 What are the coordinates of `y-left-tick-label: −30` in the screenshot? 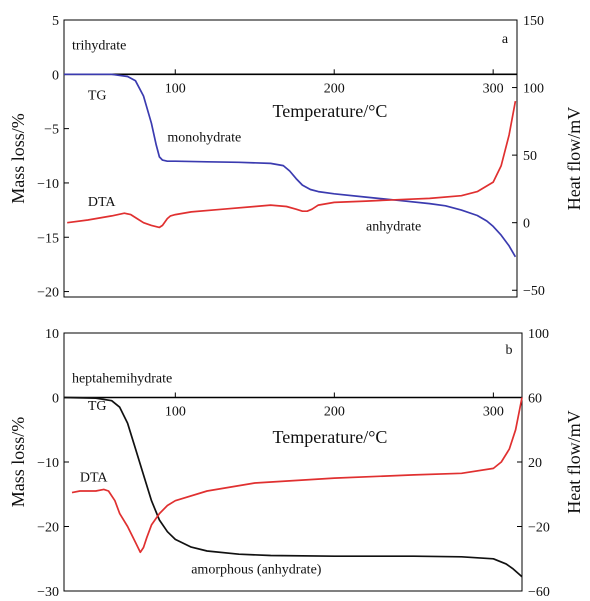 It's located at (48, 592).